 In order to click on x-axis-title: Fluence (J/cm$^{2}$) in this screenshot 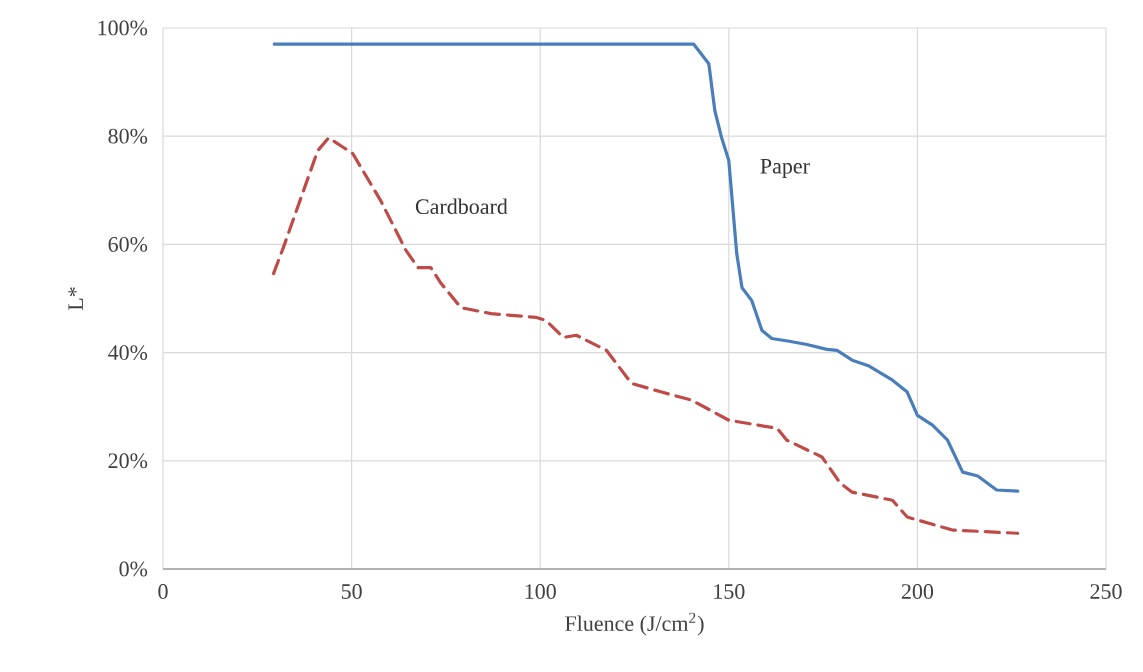, I will do `click(634, 624)`.